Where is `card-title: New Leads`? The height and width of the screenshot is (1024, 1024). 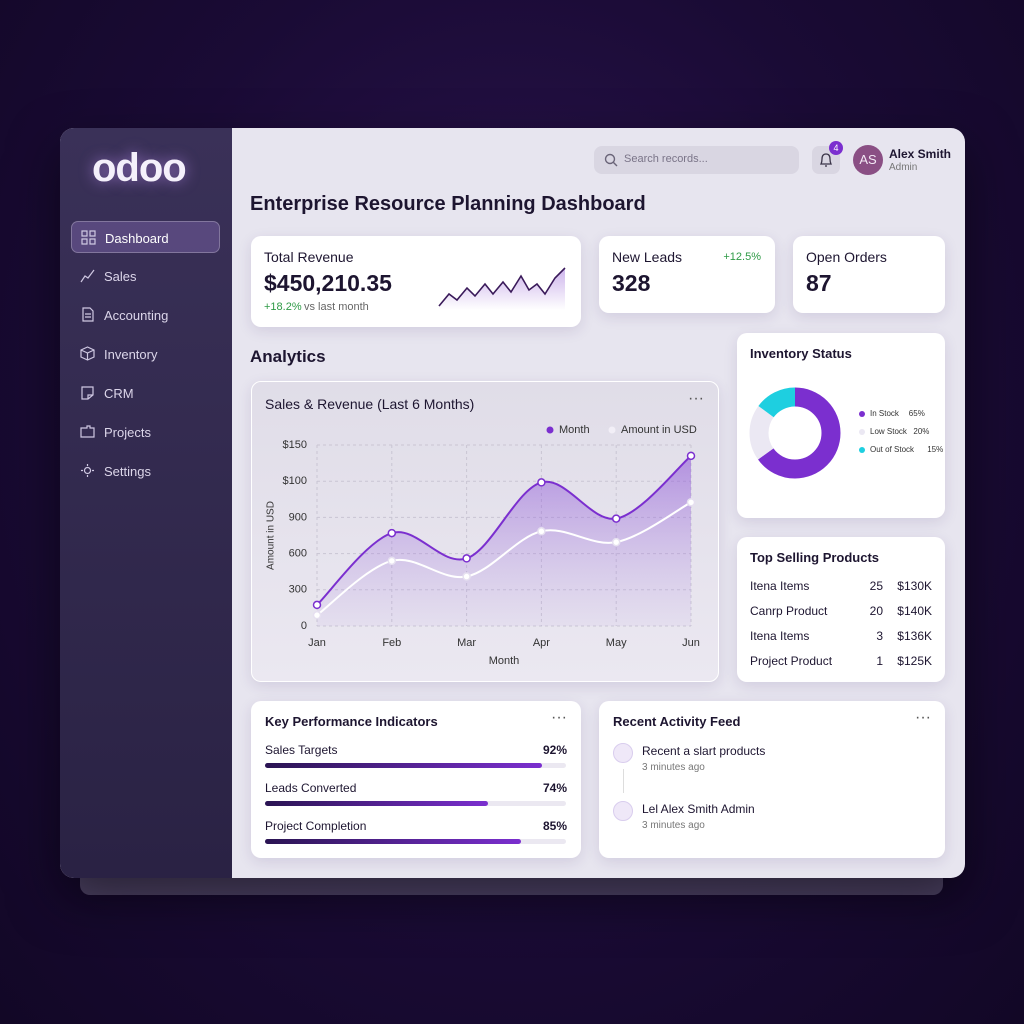 card-title: New Leads is located at coordinates (647, 257).